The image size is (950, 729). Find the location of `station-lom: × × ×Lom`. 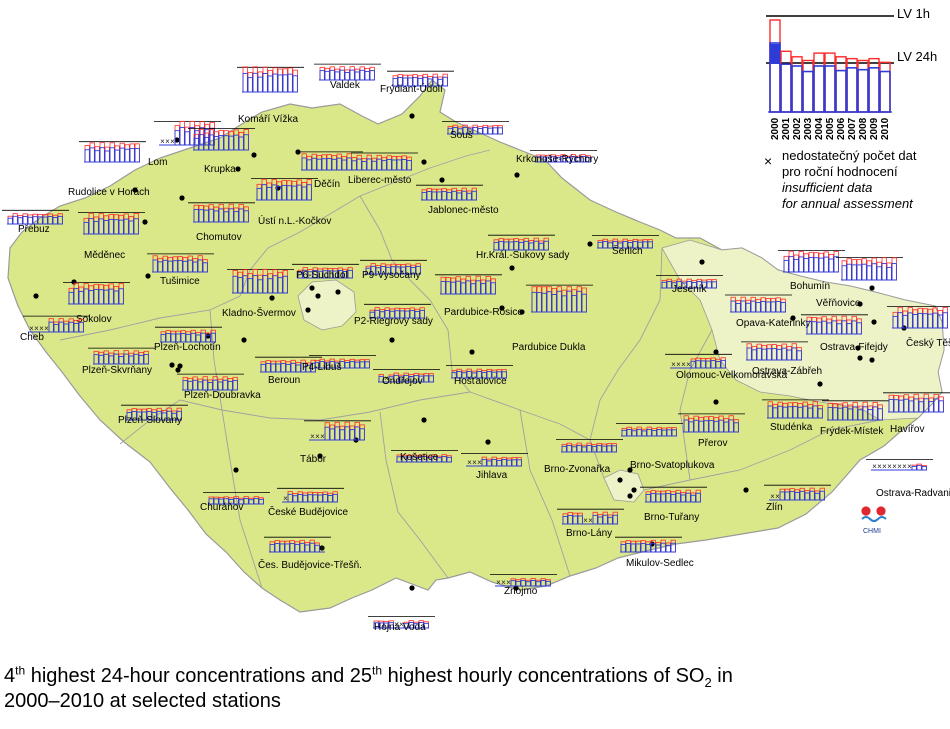

station-lom: × × ×Lom is located at coordinates (184, 144).